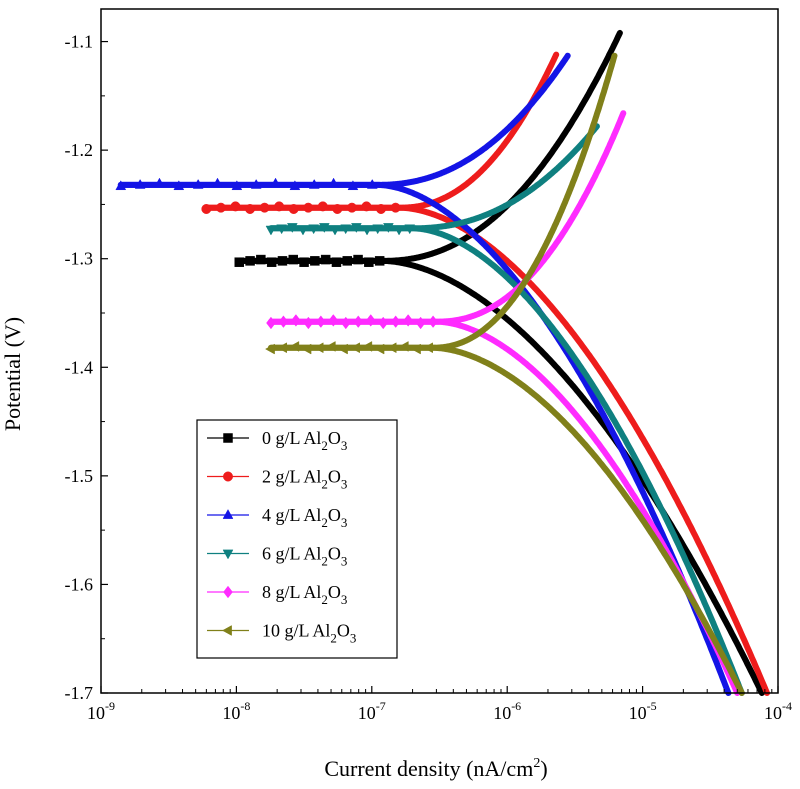 The width and height of the screenshot is (800, 789). I want to click on y-axis-title: Potential (V), so click(12, 374).